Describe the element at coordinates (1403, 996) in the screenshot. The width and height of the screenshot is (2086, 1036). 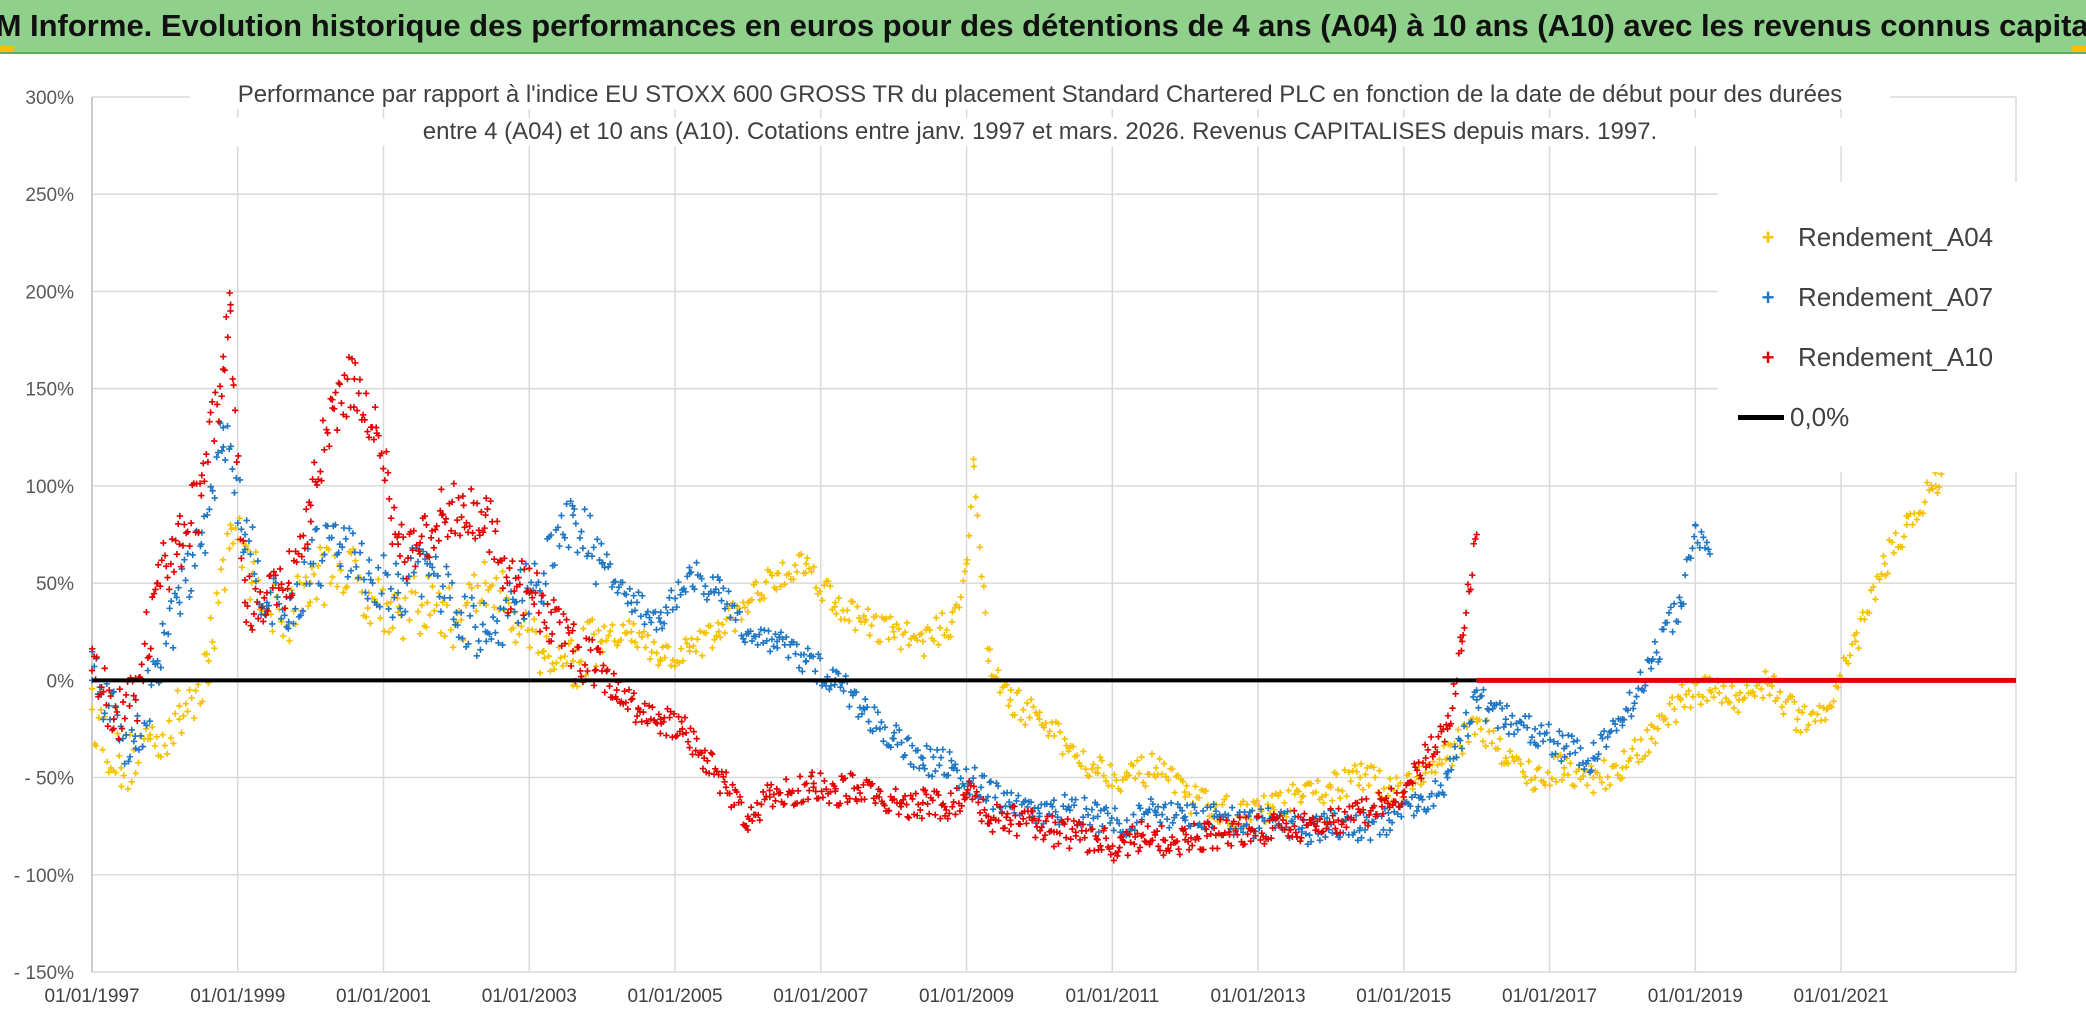
I see `x-tick-label: 01/01/2015` at that location.